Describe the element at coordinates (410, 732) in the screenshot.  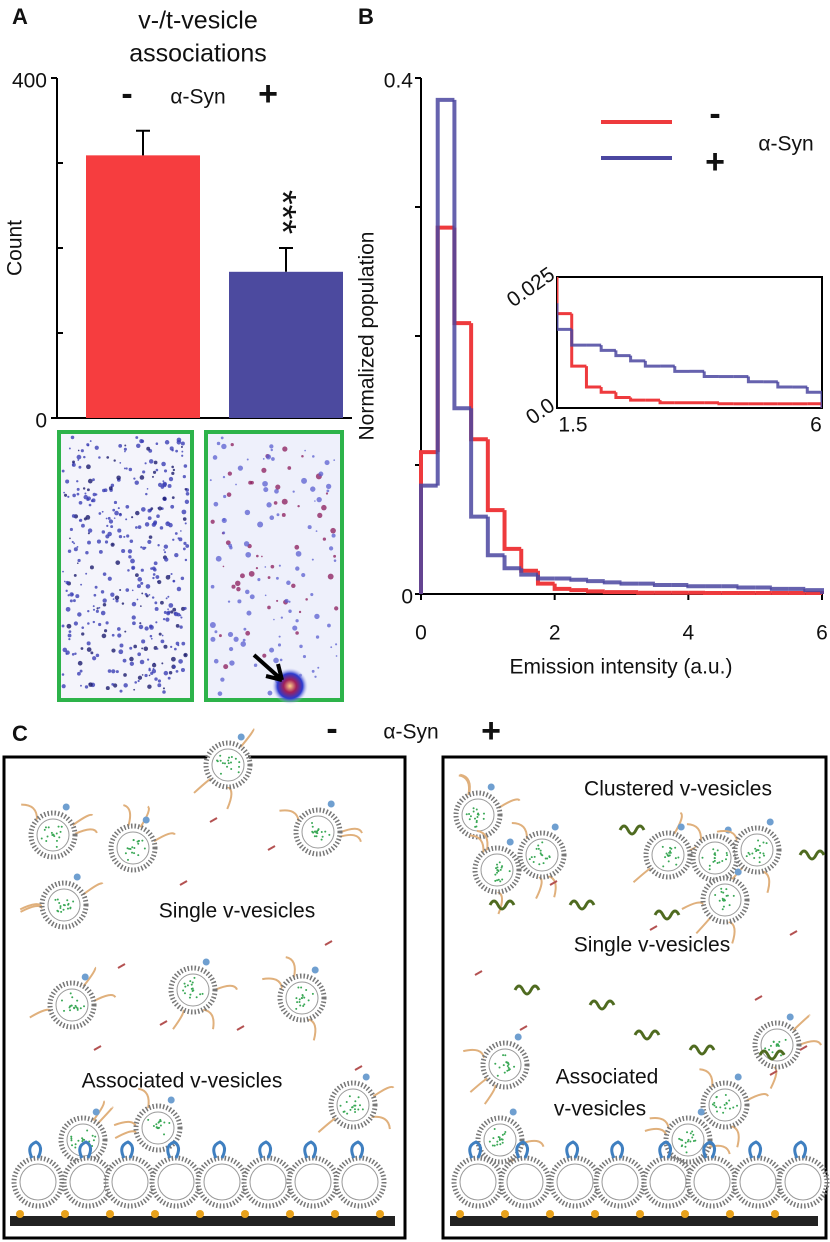
I see `condition-label: α-Syn` at that location.